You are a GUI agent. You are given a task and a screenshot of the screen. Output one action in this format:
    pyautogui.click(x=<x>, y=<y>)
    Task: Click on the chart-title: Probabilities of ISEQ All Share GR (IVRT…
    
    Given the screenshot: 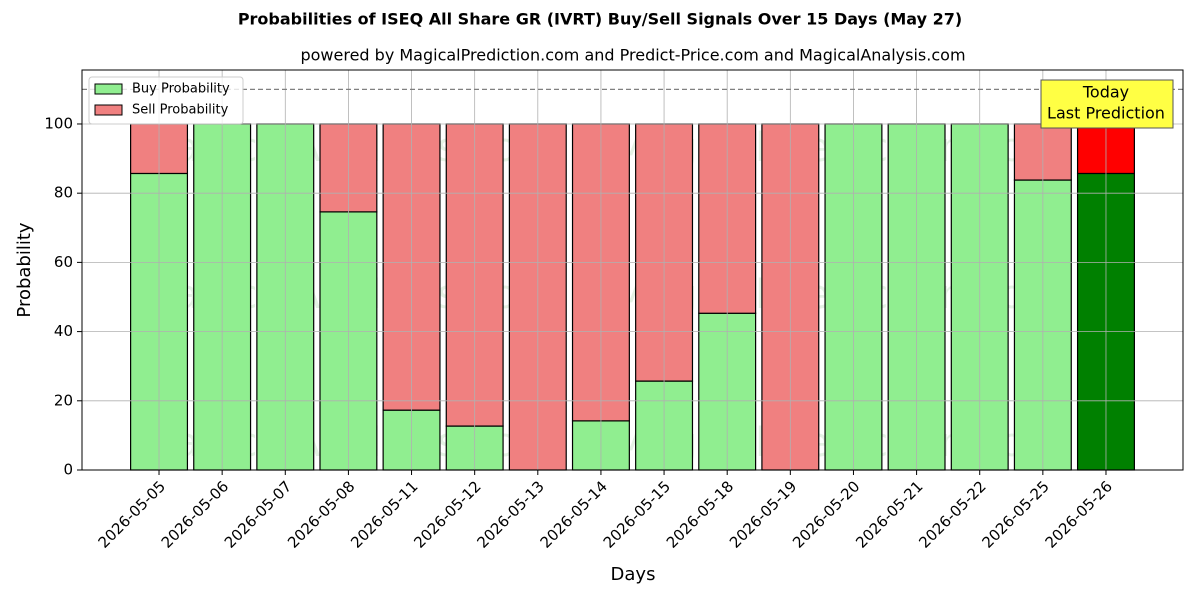 What is the action you would take?
    pyautogui.click(x=600, y=19)
    